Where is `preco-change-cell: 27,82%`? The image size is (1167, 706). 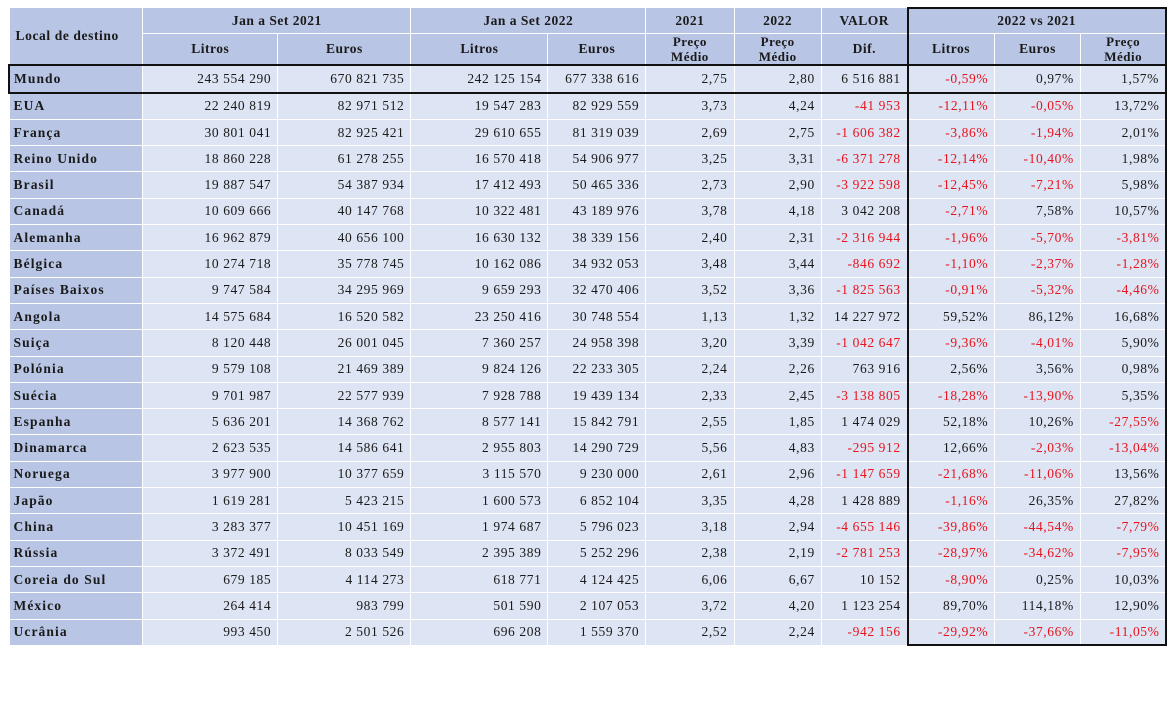 preco-change-cell: 27,82% is located at coordinates (1123, 501).